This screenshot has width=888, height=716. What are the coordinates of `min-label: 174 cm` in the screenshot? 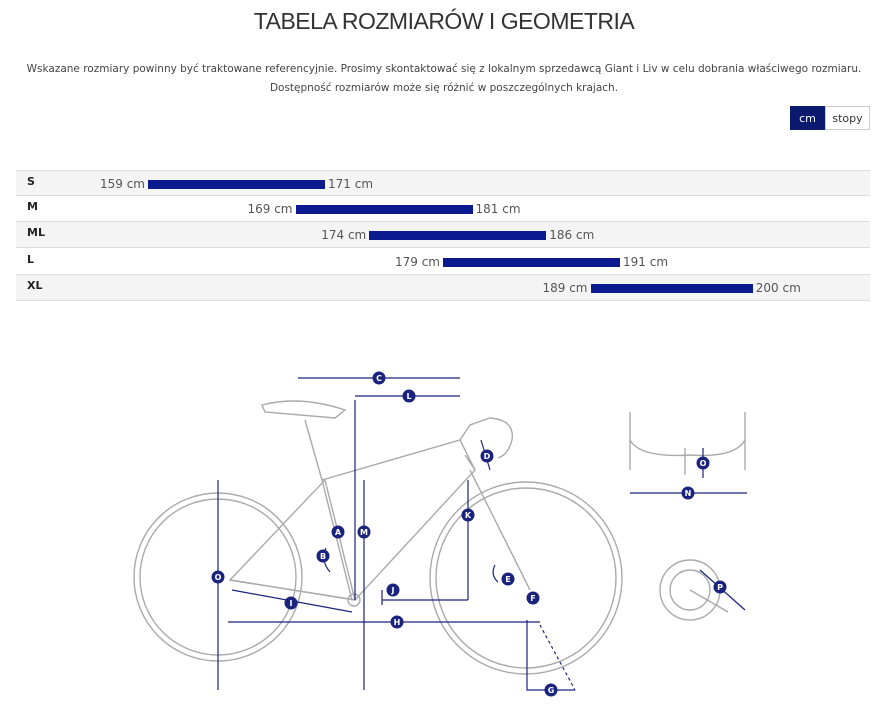 It's located at (344, 235).